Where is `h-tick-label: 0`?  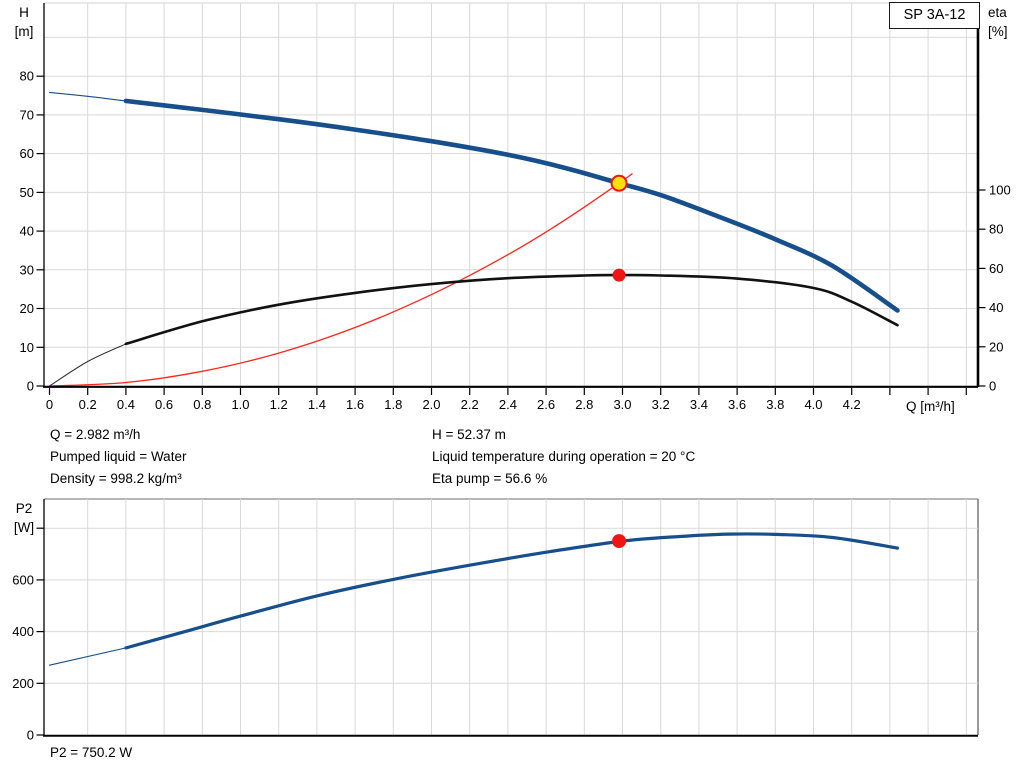
h-tick-label: 0 is located at coordinates (30, 386).